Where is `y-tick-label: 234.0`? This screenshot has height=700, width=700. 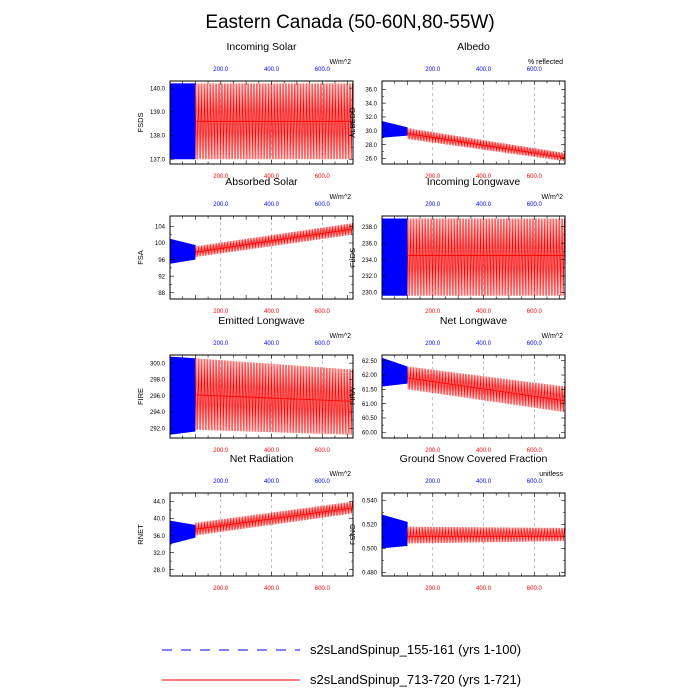
y-tick-label: 234.0 is located at coordinates (370, 261).